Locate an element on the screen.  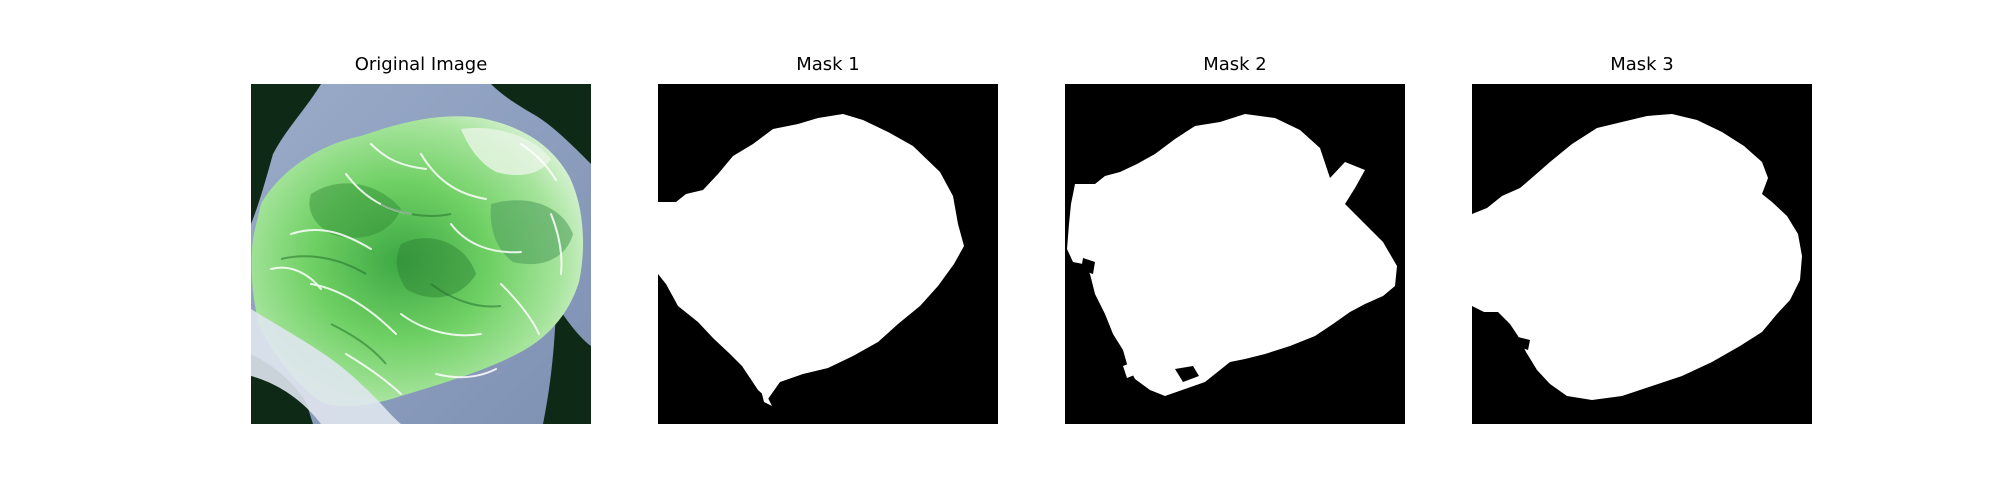
island-satellite-image is located at coordinates (421, 254).